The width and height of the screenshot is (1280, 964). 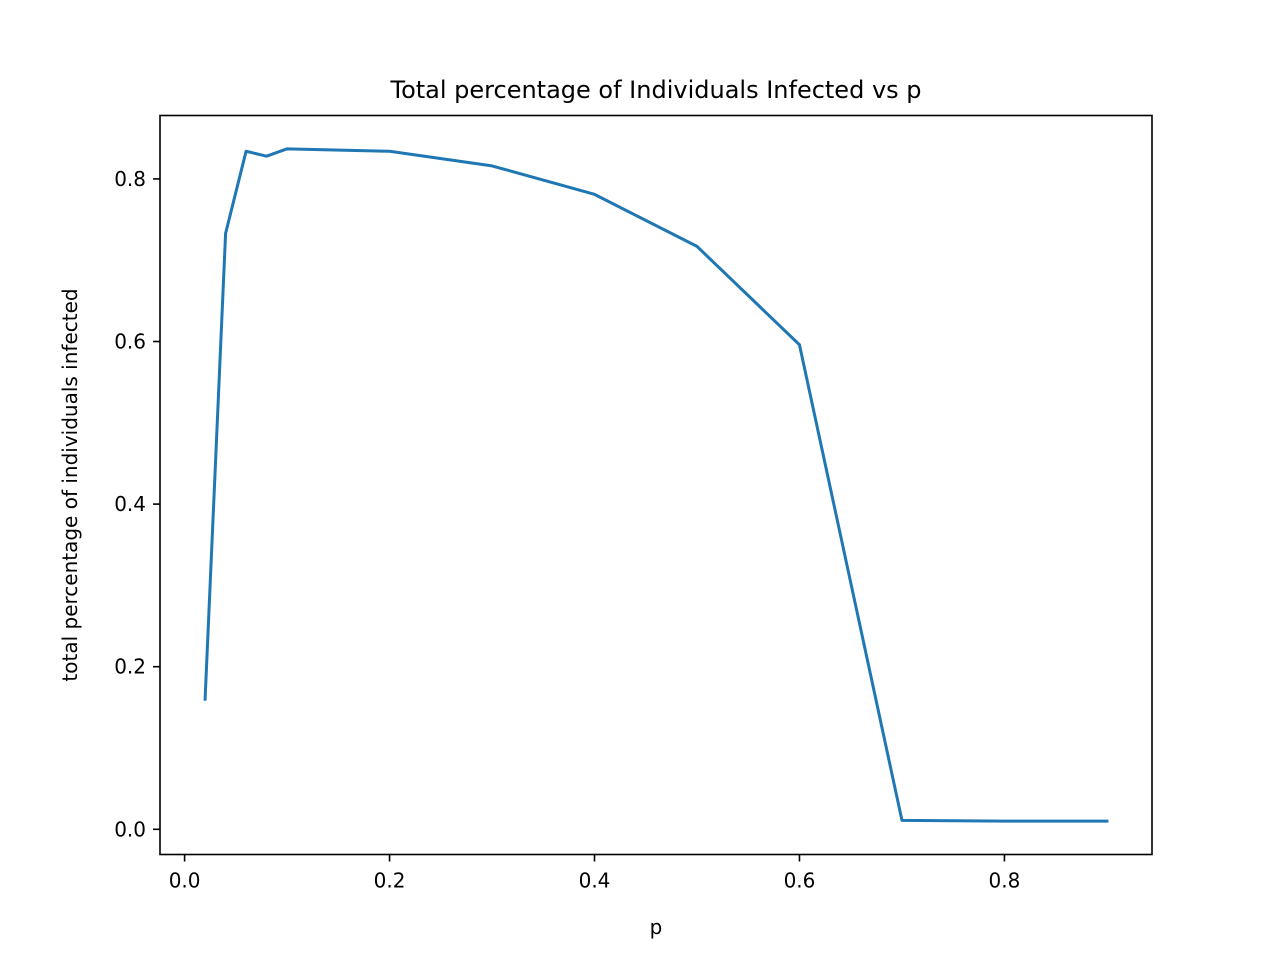 I want to click on y-tick-label: 0.4, so click(x=130, y=504).